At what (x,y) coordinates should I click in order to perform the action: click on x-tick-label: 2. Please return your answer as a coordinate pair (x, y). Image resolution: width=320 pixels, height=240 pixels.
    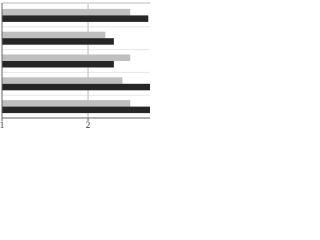
    Looking at the image, I should click on (88, 125).